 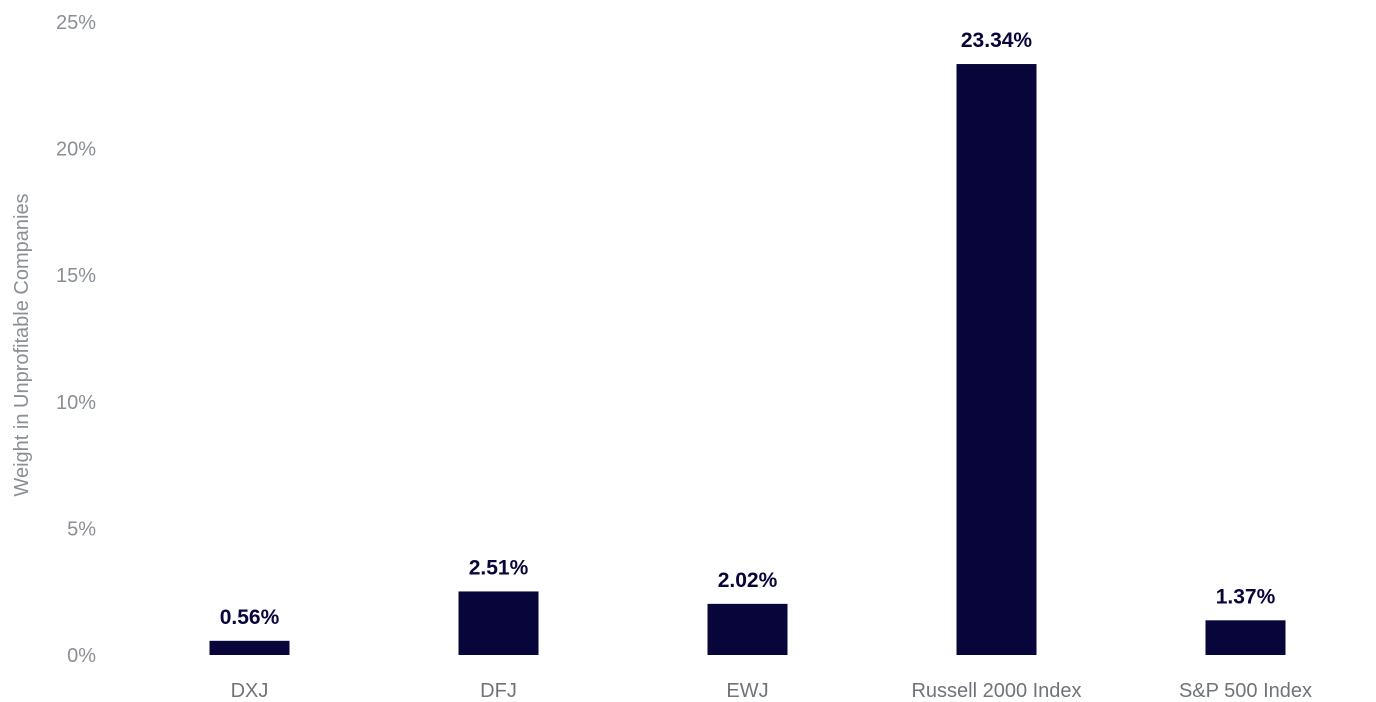 I want to click on x-category-label: S&P 500 Index, so click(x=1245, y=691).